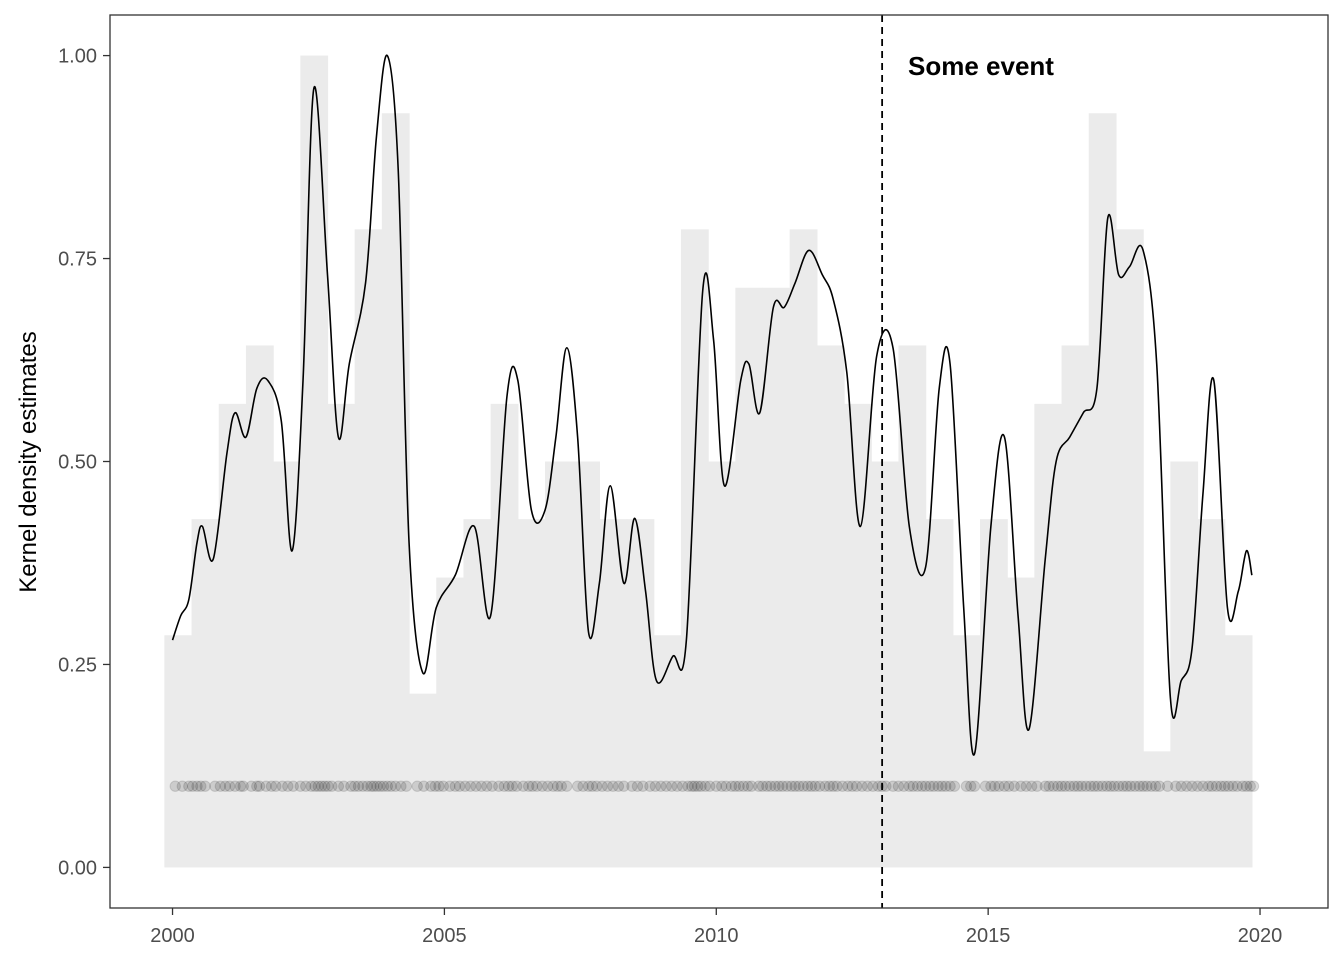 The width and height of the screenshot is (1344, 960). Describe the element at coordinates (77, 665) in the screenshot. I see `y-tick-label-1: 0.25` at that location.